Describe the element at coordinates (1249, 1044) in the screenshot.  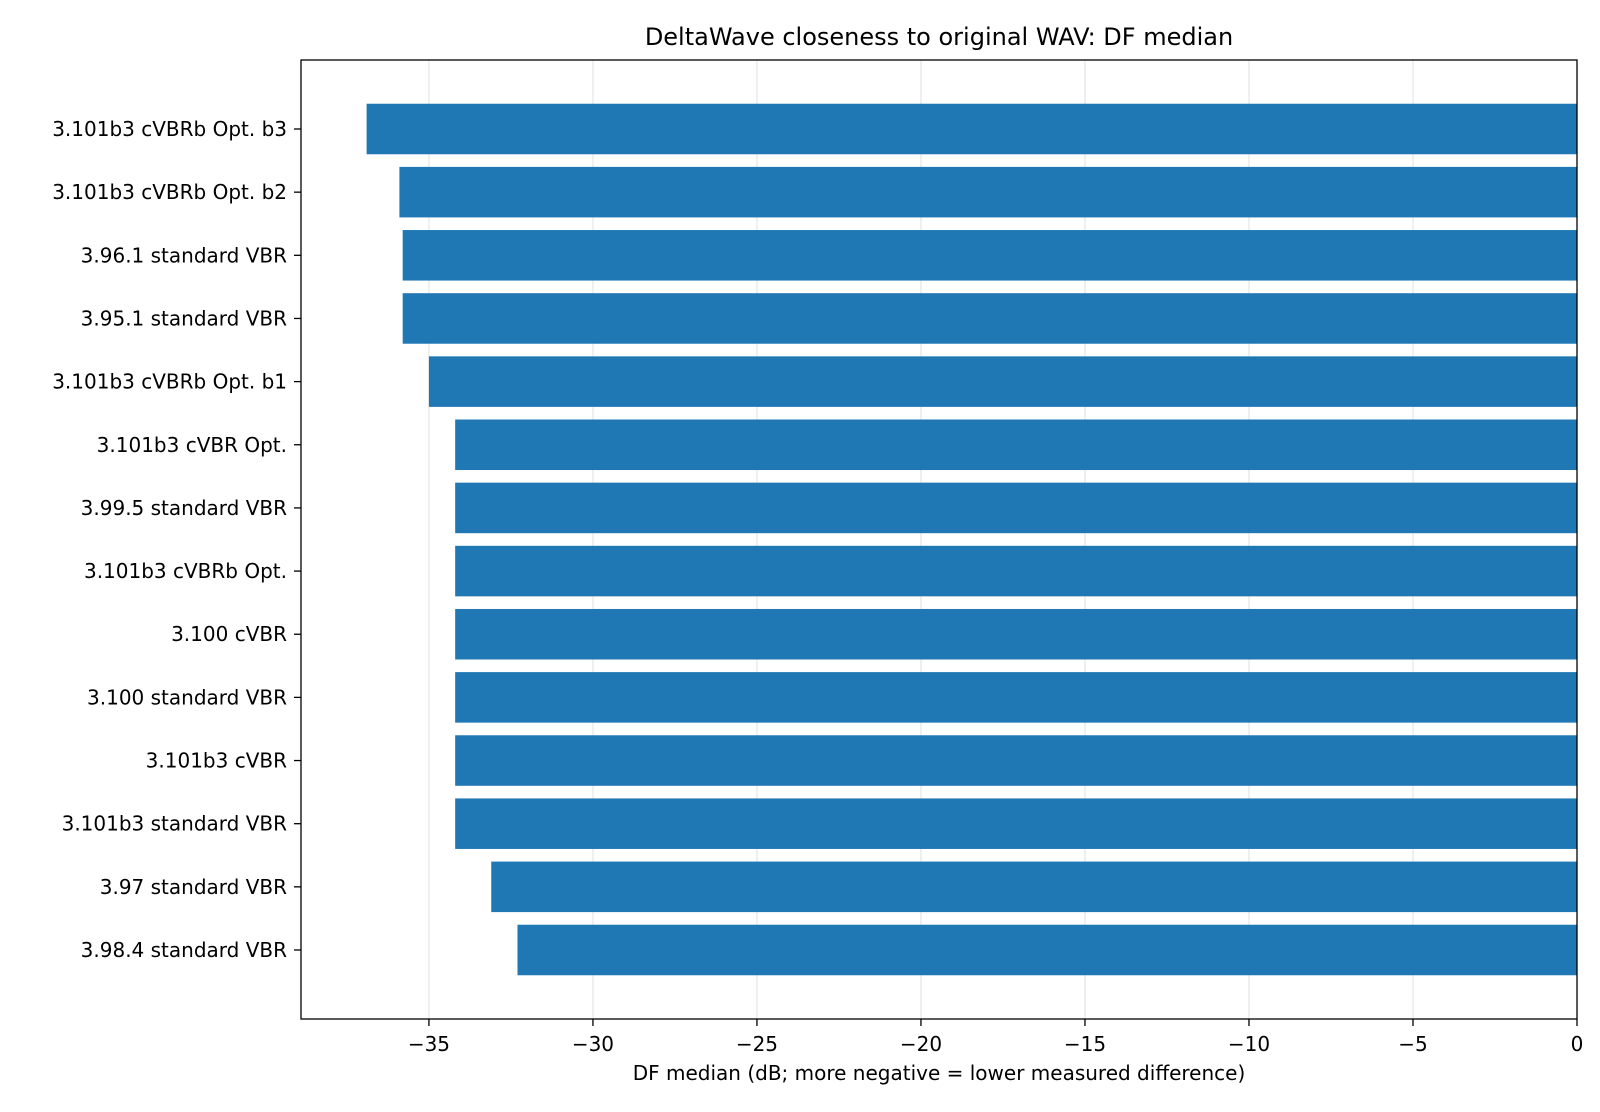
I see `x-tick-label: −10` at that location.